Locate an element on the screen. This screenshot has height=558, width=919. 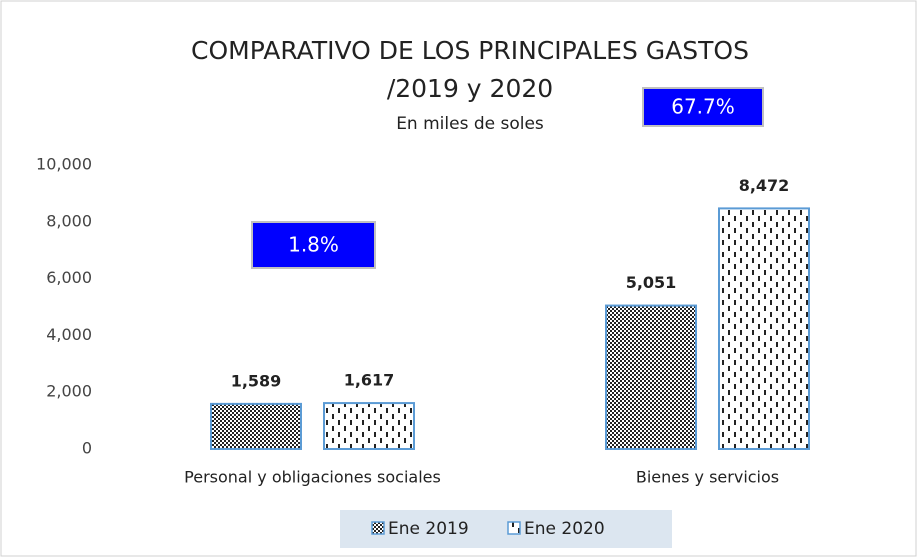
chart-title: COMPARATIVO DE LOS PRINCIPALES GASTOS is located at coordinates (470, 50).